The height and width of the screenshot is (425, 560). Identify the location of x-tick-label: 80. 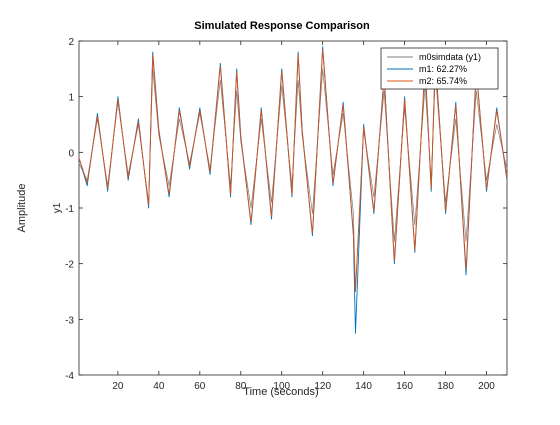
(241, 386).